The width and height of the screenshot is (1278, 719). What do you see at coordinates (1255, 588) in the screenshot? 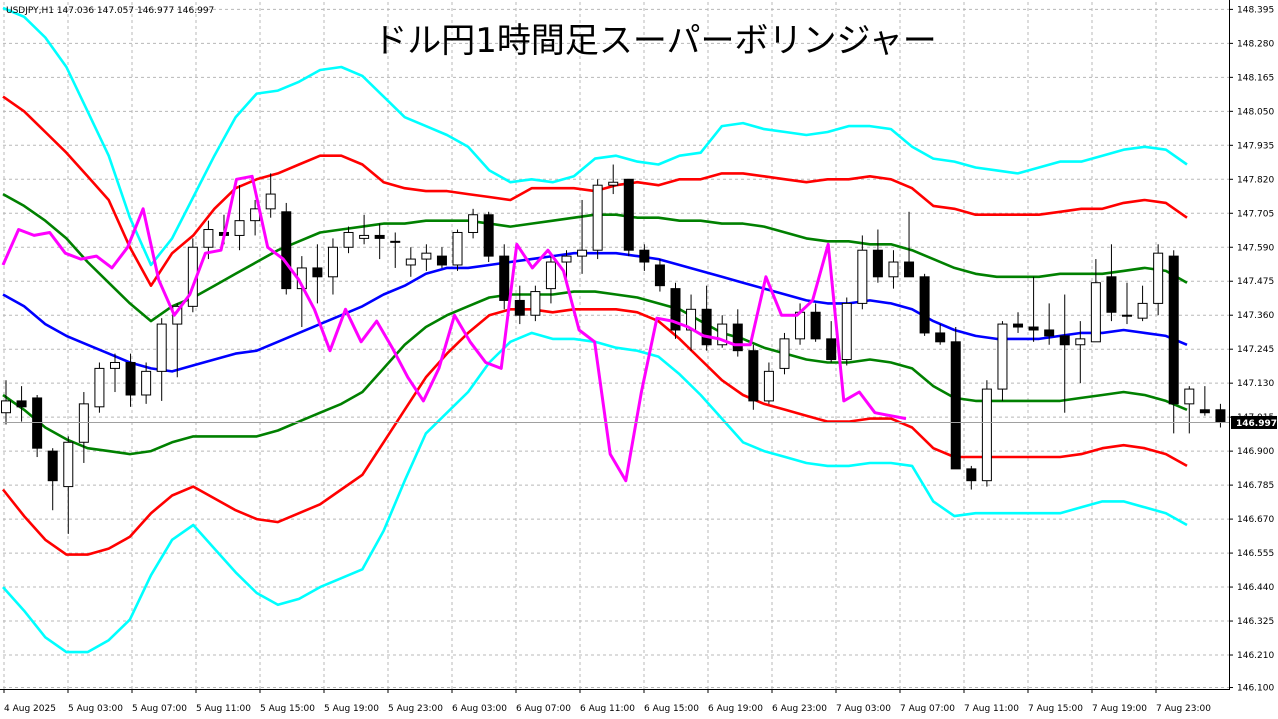
I see `y-tick-label: 146.440` at bounding box center [1255, 588].